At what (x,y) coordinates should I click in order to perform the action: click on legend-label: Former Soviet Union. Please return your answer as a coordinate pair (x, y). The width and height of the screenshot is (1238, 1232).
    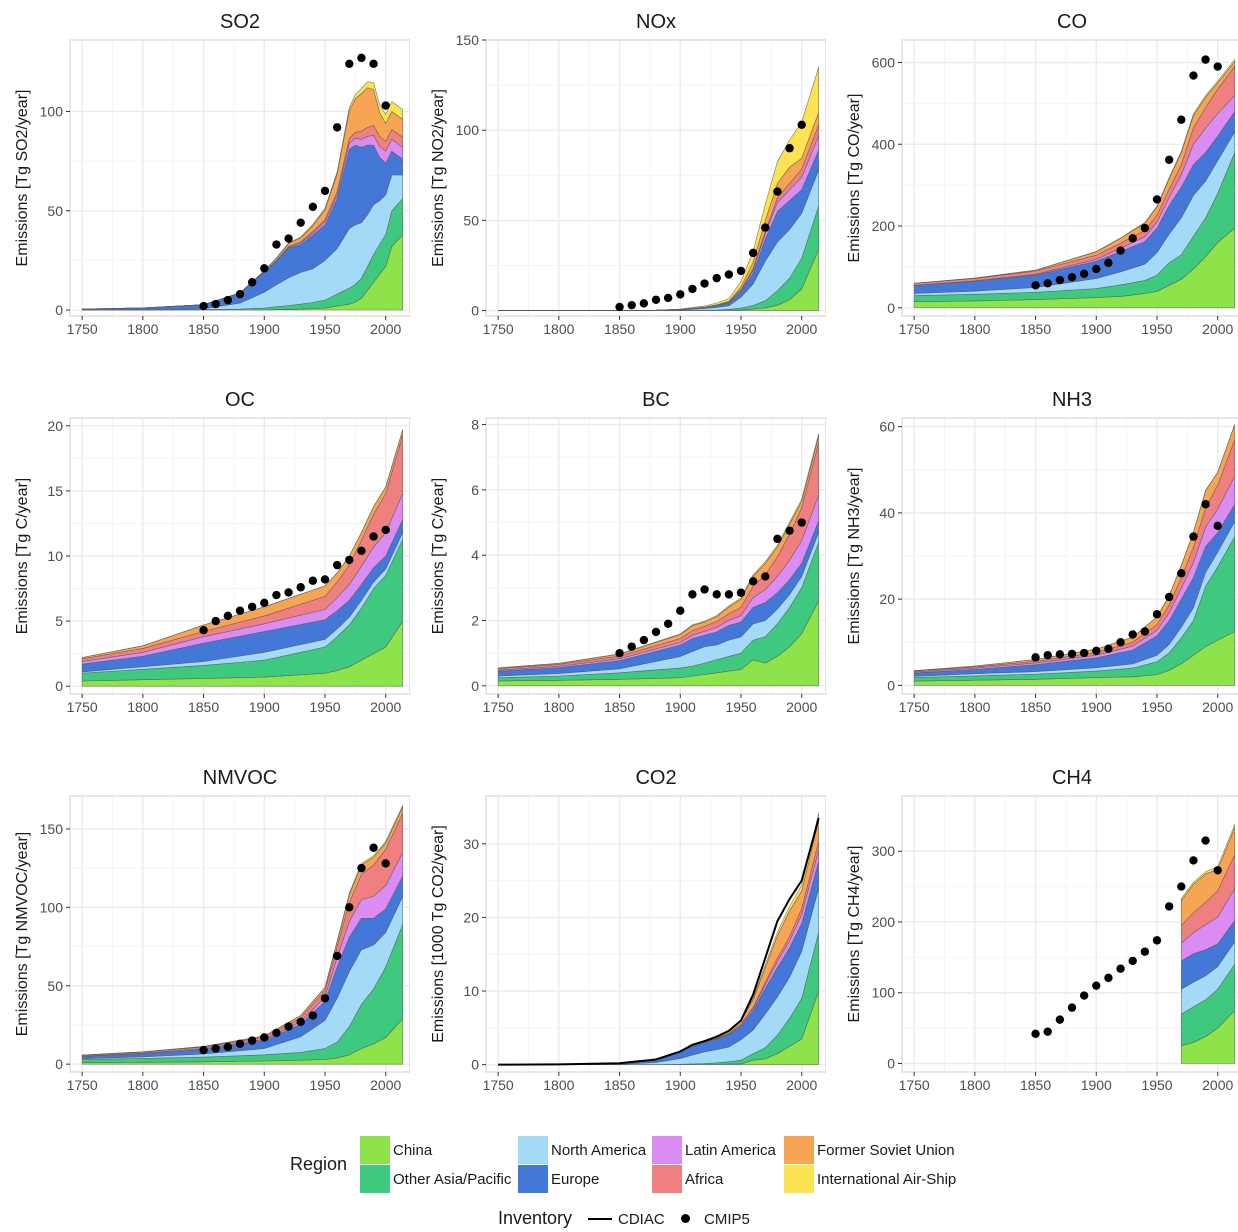
    Looking at the image, I should click on (886, 1150).